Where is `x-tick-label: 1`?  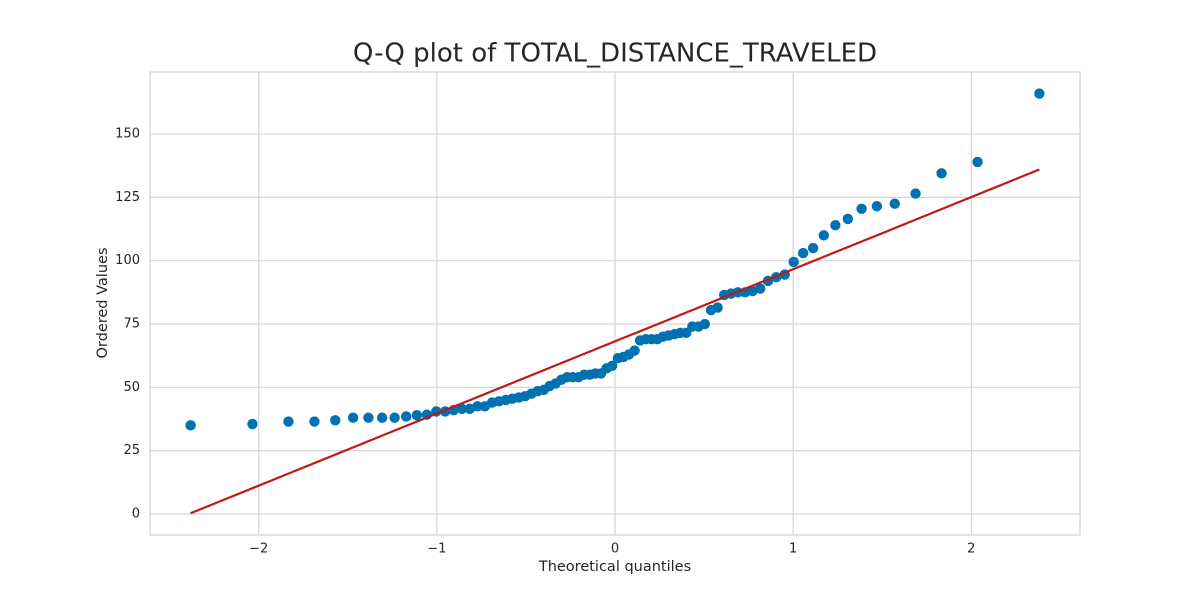 x-tick-label: 1 is located at coordinates (793, 549).